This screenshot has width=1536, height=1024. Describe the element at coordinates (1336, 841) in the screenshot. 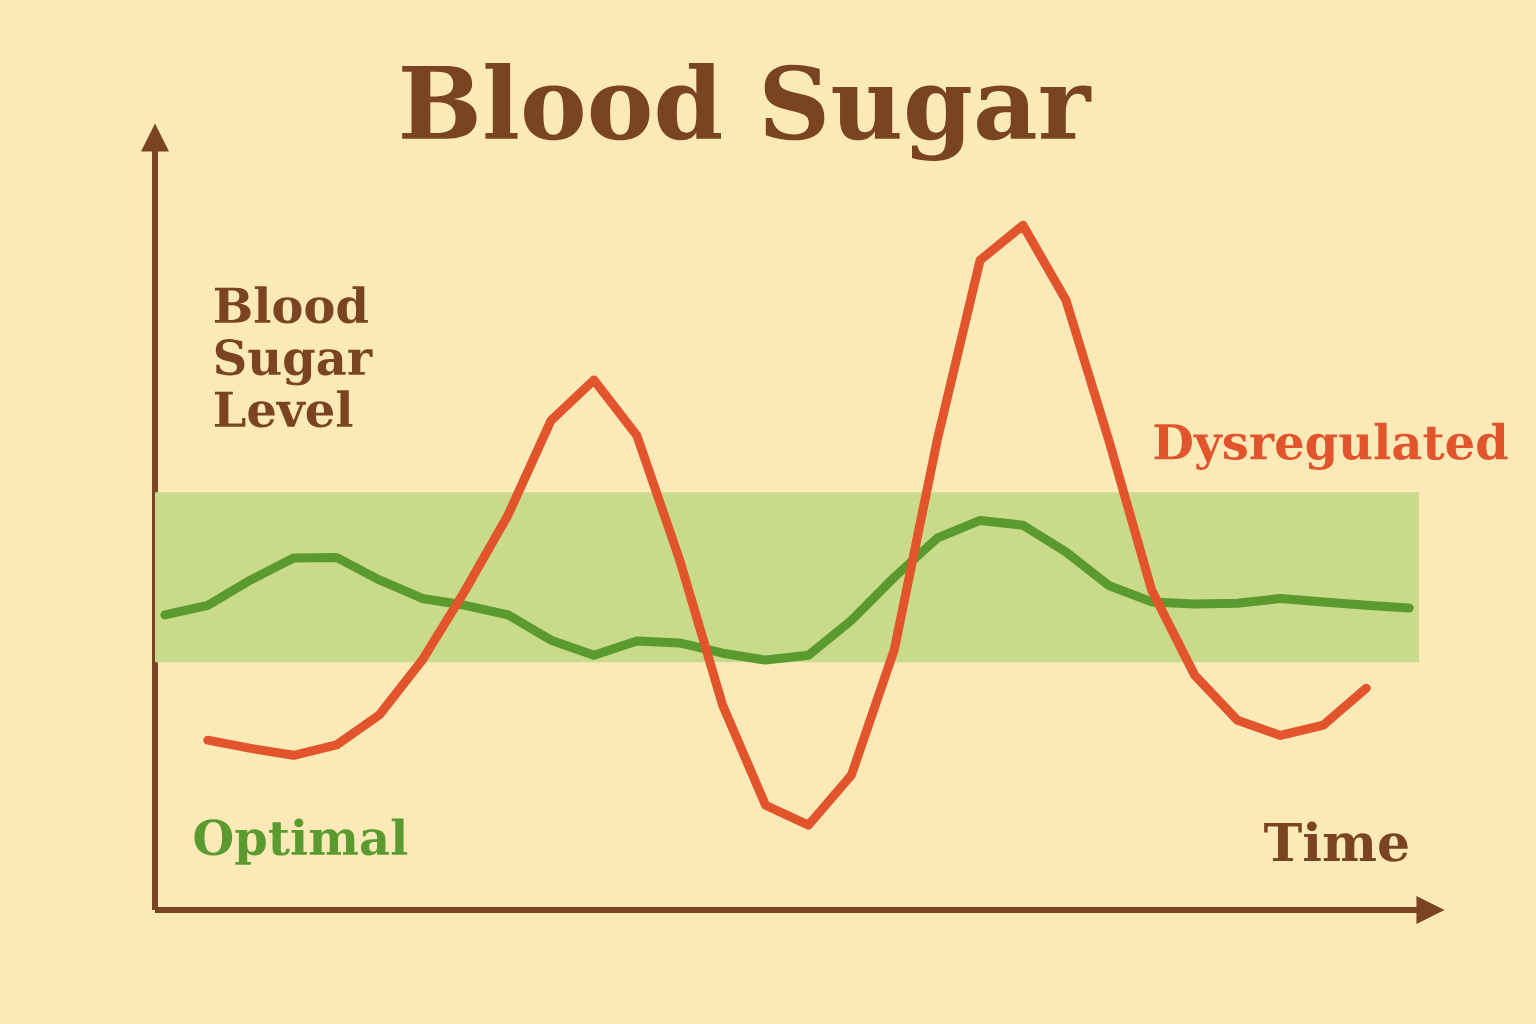

I see `x-axis-title: Time` at that location.